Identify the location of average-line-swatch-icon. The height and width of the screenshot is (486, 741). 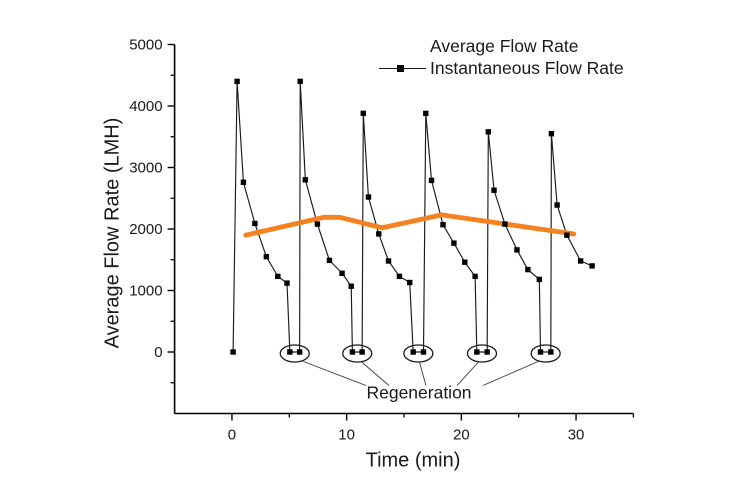
(402, 46).